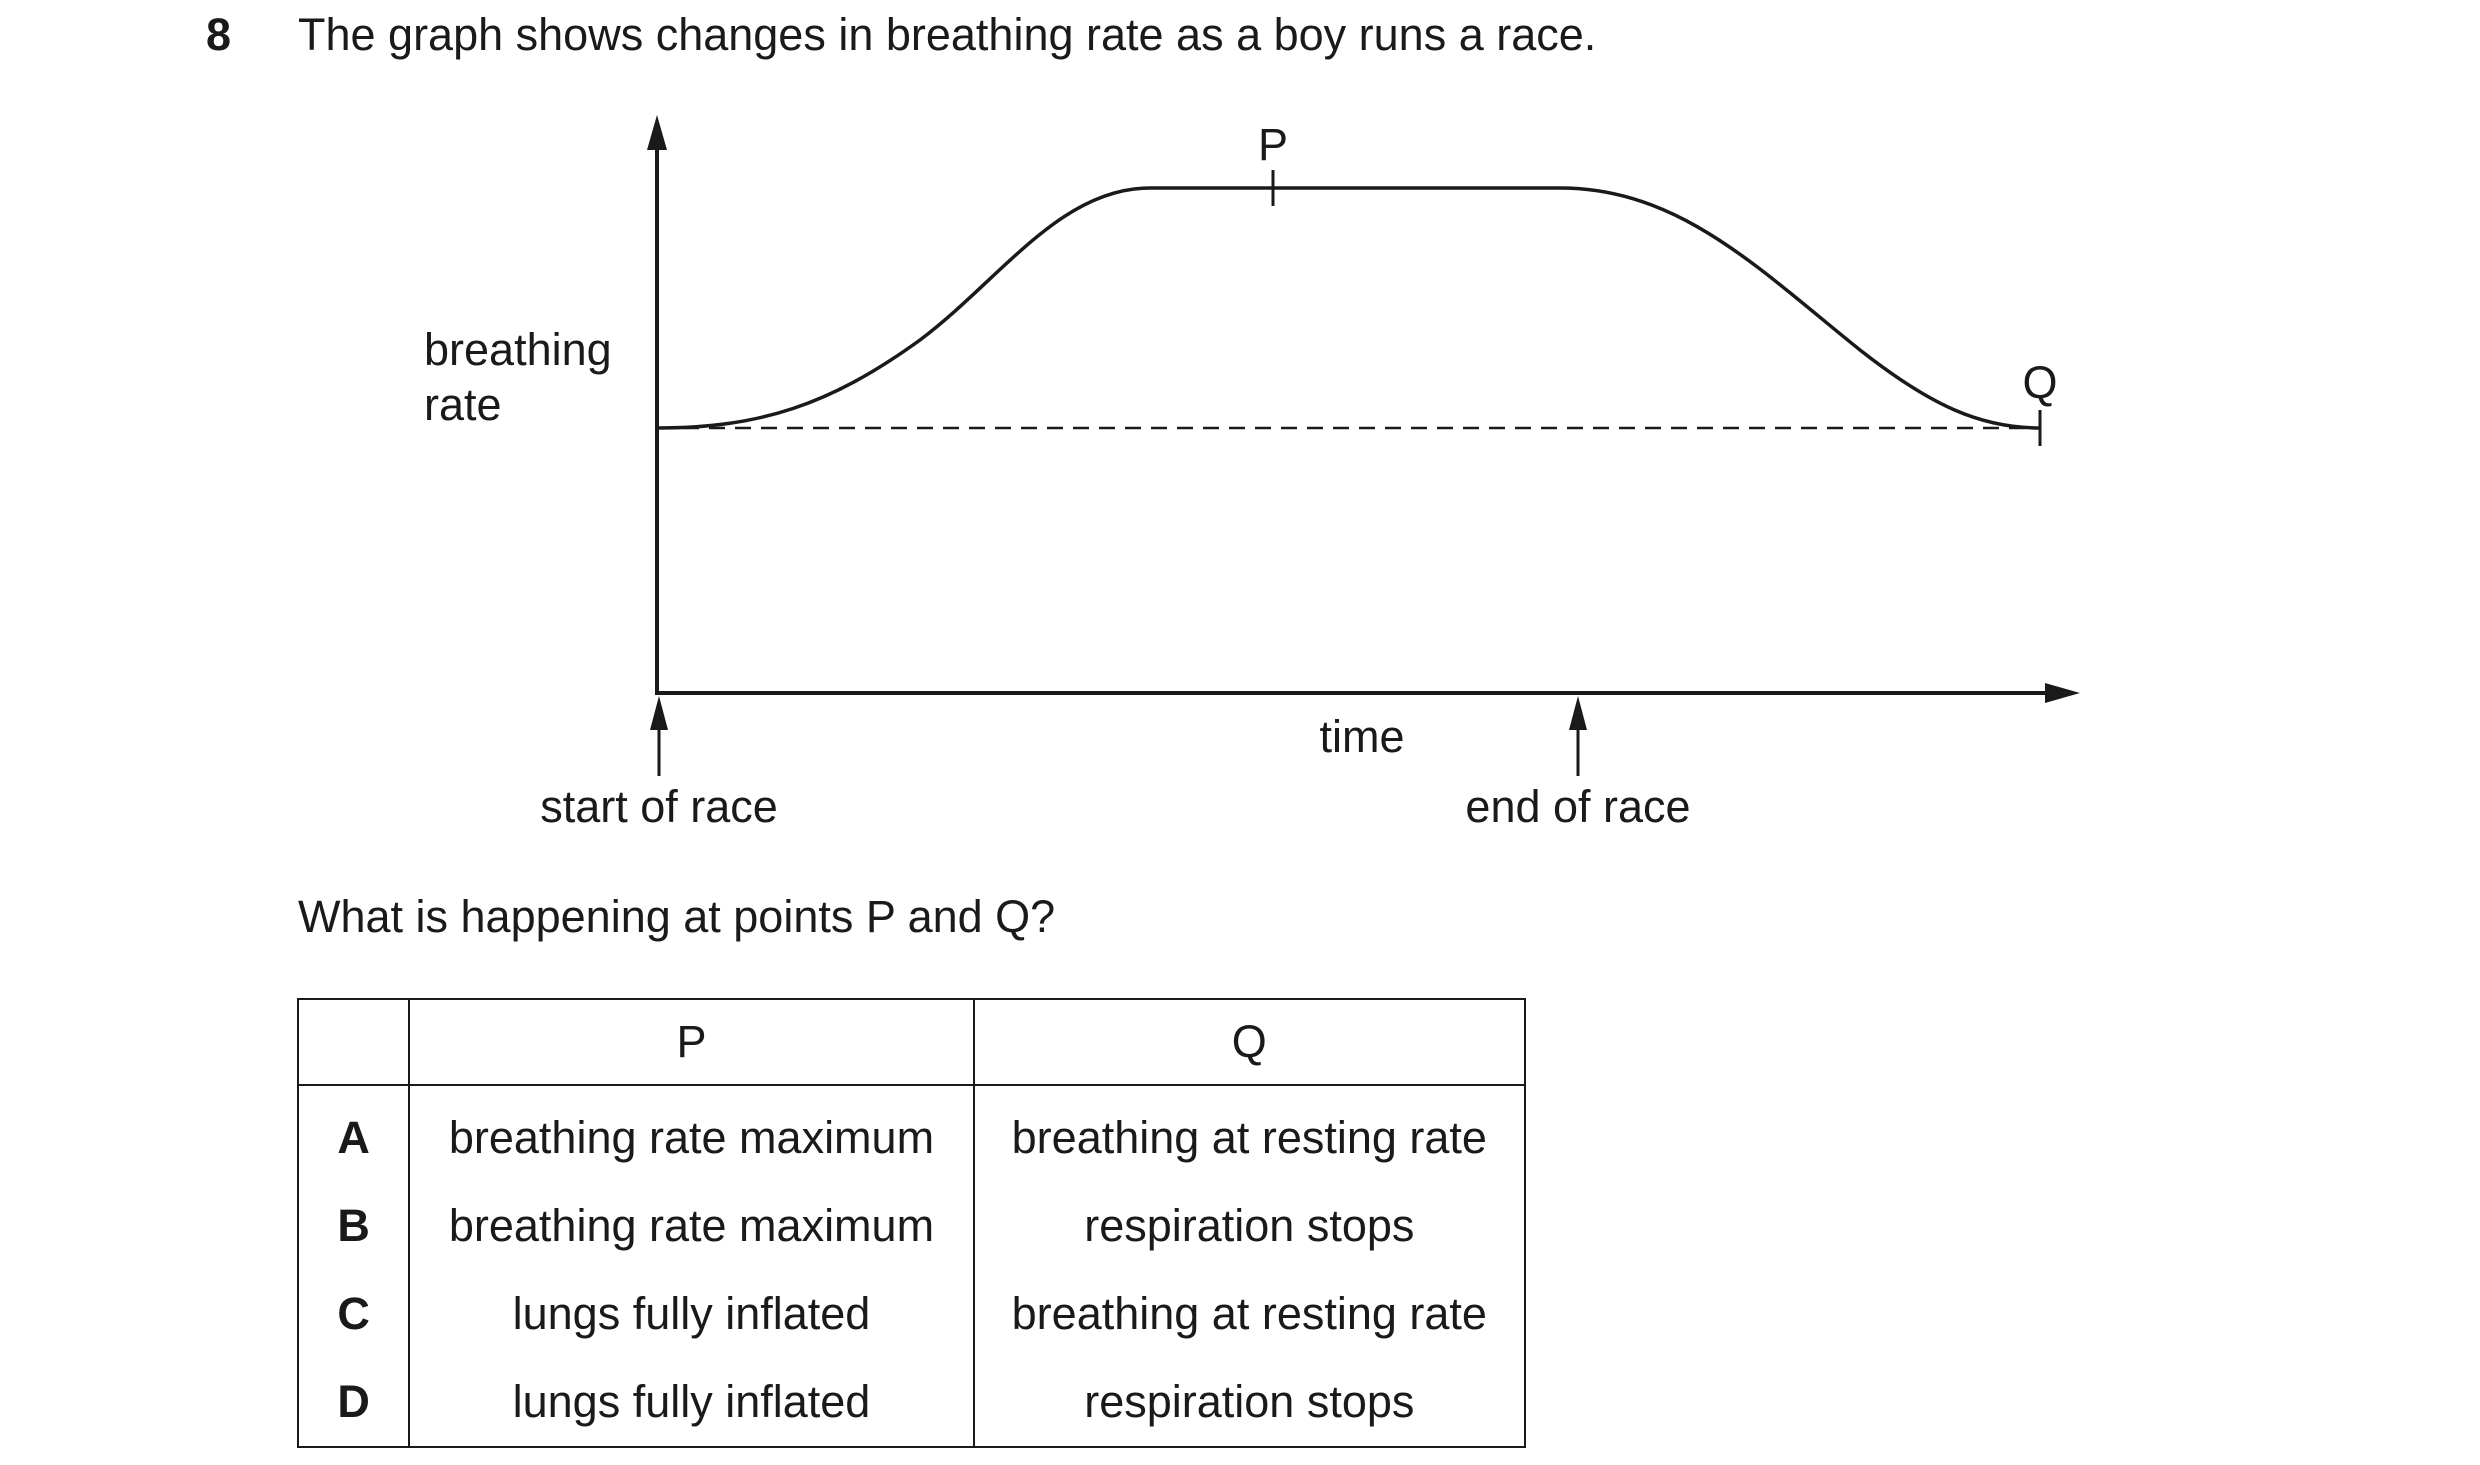 Image resolution: width=2480 pixels, height=1465 pixels. What do you see at coordinates (353, 1403) in the screenshot?
I see `option-letter: D` at bounding box center [353, 1403].